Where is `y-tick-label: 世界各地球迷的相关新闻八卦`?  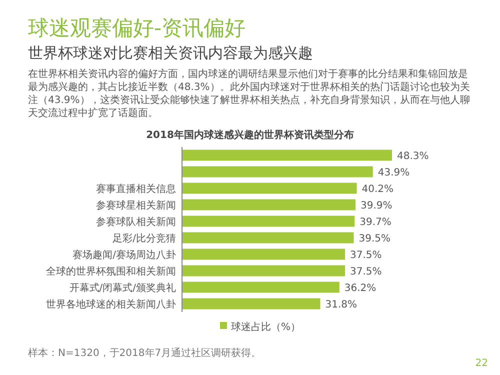
y-tick-label: 世界各地球迷的相关新闻八卦 is located at coordinates (111, 304).